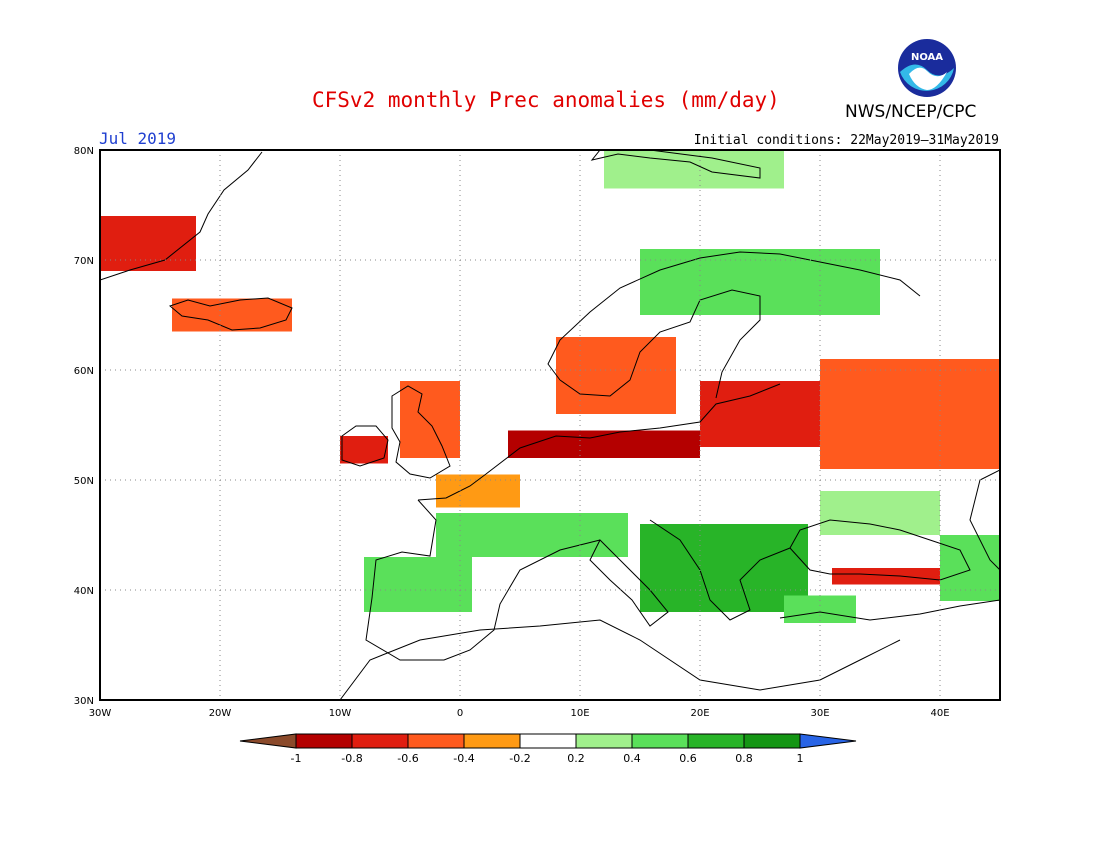  Describe the element at coordinates (744, 758) in the screenshot. I see `colorbar-label: 0.8` at that location.